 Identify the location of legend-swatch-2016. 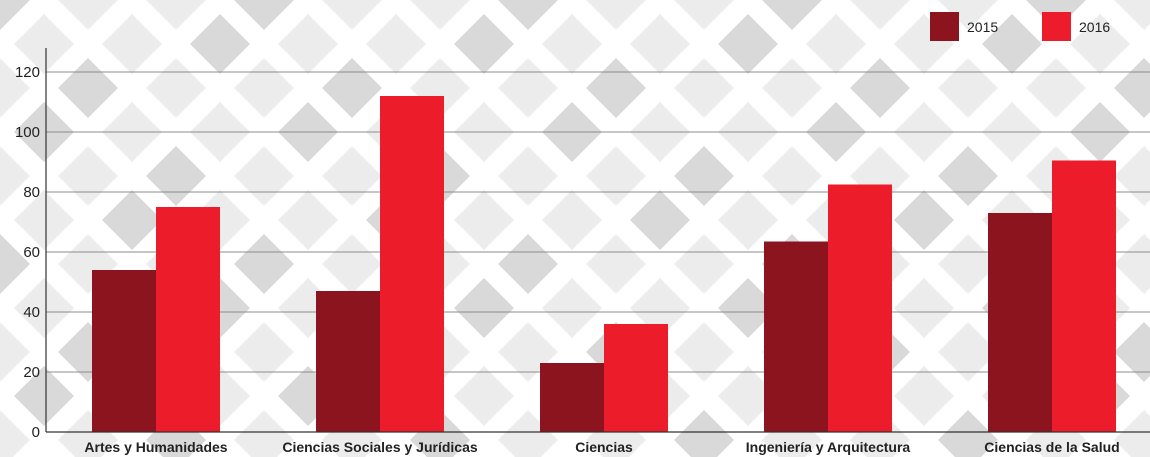
(1056, 26).